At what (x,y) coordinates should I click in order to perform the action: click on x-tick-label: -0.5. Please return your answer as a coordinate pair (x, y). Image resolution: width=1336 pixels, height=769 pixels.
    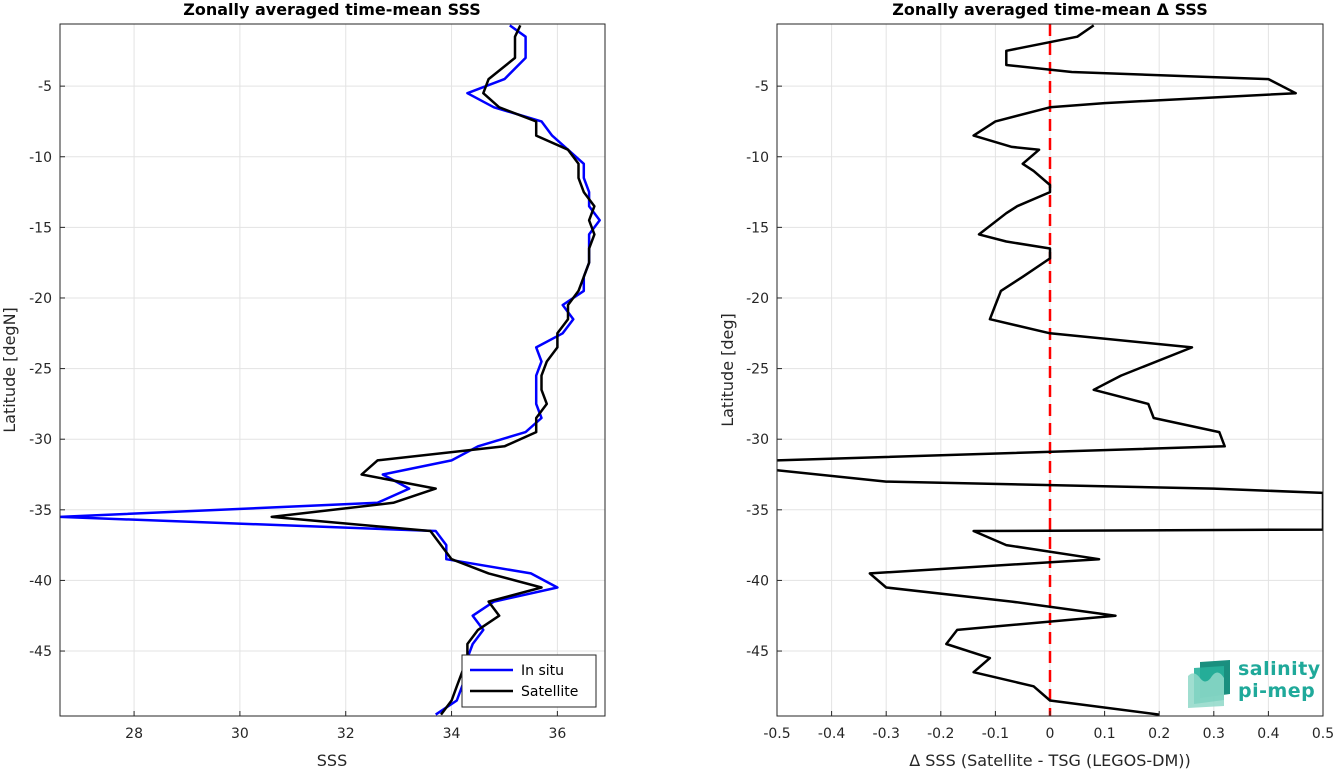
    Looking at the image, I should click on (776, 734).